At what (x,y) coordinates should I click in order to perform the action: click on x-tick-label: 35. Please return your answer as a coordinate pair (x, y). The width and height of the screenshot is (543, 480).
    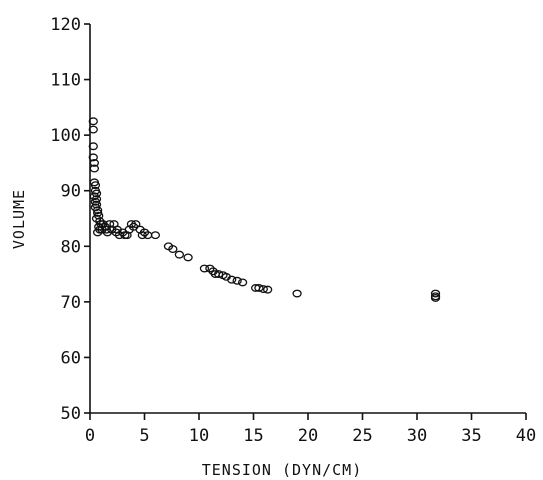
    Looking at the image, I should click on (471, 436).